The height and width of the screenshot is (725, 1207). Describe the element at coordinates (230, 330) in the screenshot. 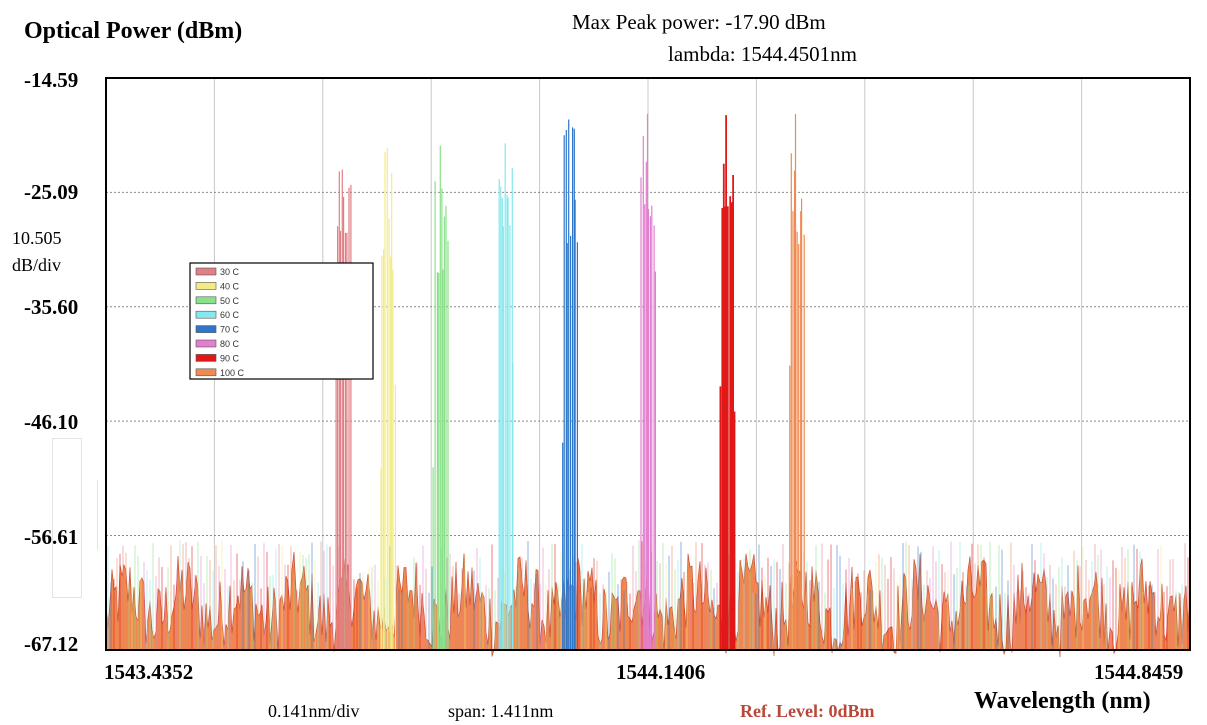

I see `legend-label: 70 C` at that location.